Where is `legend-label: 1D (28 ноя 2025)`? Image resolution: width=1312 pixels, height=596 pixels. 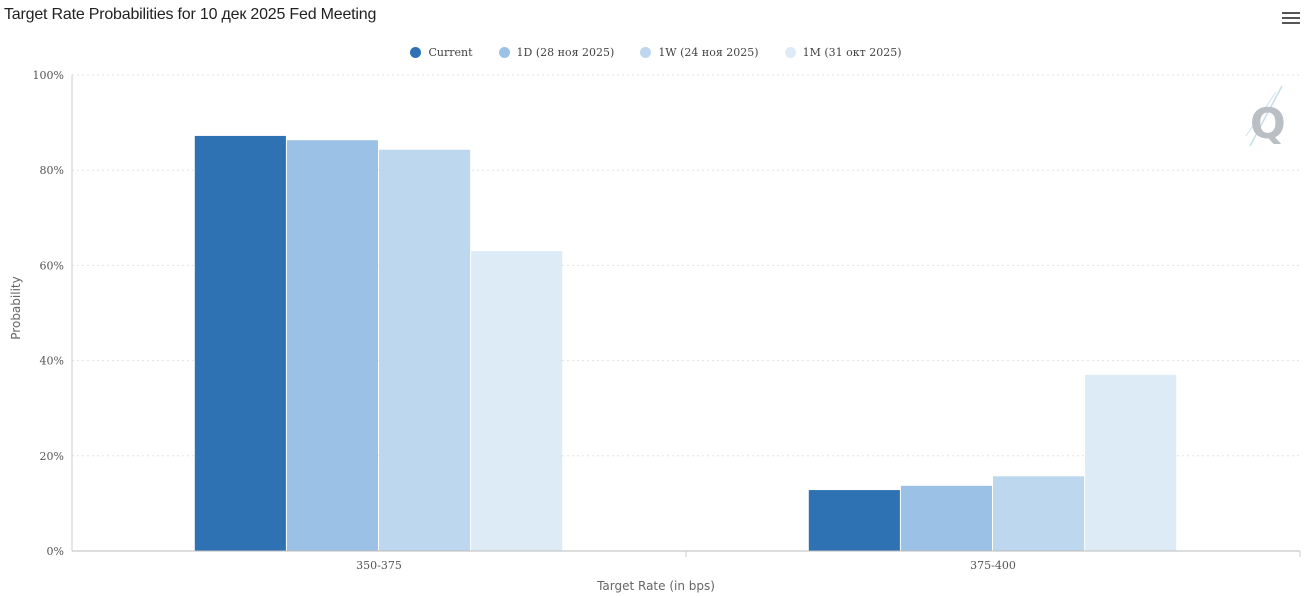
legend-label: 1D (28 ноя 2025) is located at coordinates (565, 52).